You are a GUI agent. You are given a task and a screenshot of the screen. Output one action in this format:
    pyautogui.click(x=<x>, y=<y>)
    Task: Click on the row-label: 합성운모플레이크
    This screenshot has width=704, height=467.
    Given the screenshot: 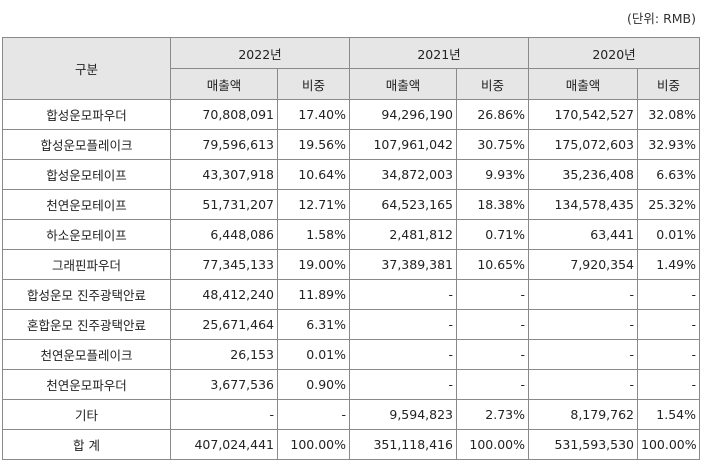 What is the action you would take?
    pyautogui.click(x=86, y=144)
    